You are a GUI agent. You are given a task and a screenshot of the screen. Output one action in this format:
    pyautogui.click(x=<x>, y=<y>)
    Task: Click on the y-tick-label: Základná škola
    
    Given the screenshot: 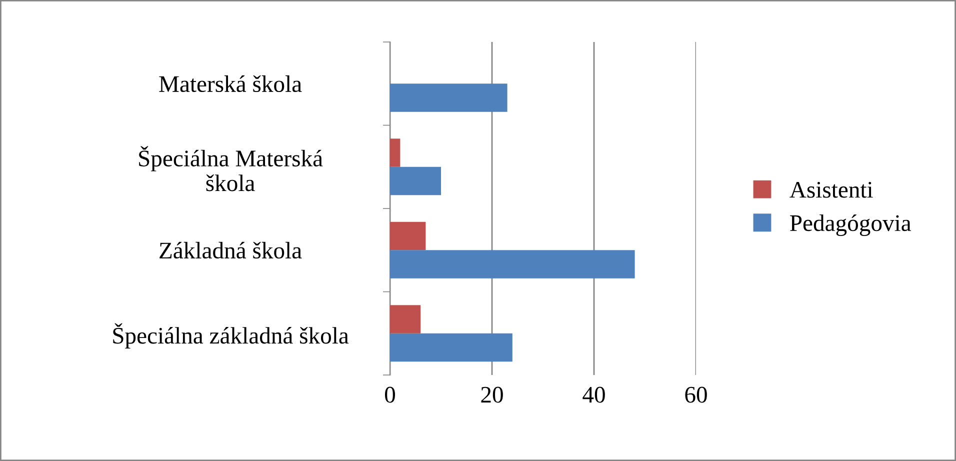 What is the action you would take?
    pyautogui.click(x=231, y=250)
    